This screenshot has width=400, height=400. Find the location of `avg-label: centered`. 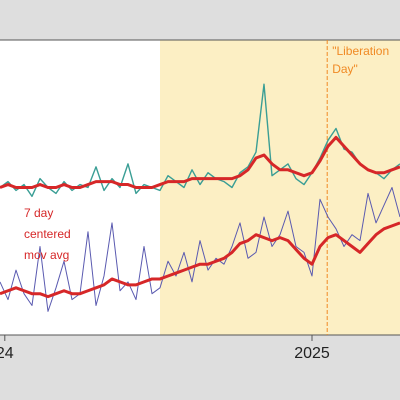

avg-label: centered is located at coordinates (47, 234).